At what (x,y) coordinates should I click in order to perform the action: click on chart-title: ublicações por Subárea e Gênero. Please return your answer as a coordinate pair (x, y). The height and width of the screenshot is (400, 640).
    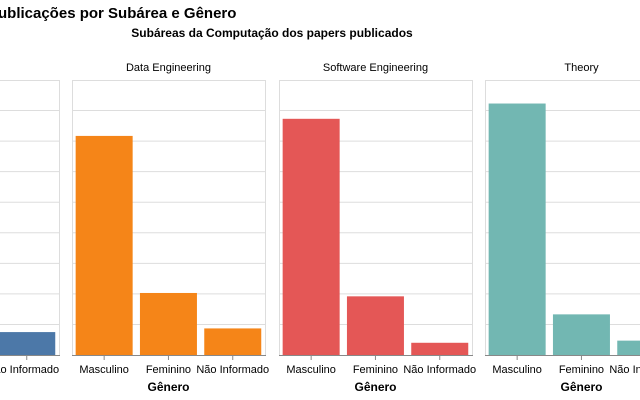
    Looking at the image, I should click on (118, 13).